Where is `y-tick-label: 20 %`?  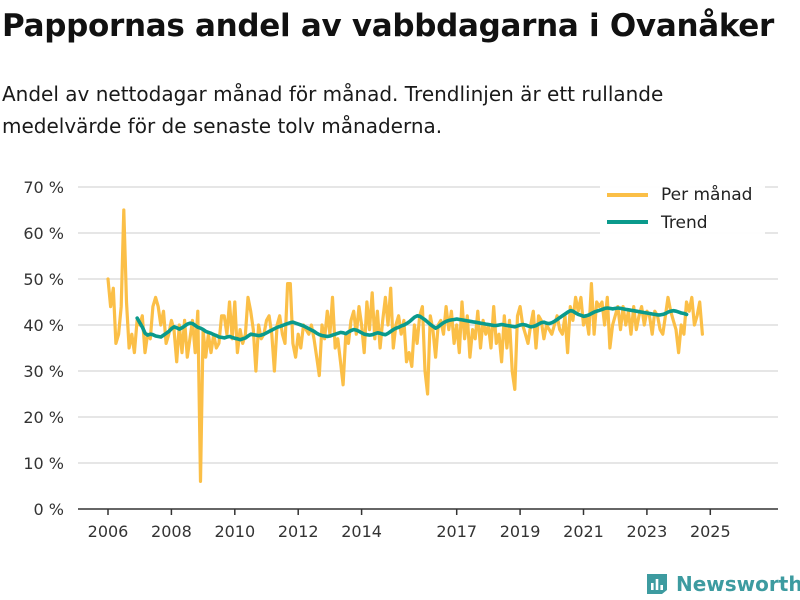
y-tick-label: 20 % is located at coordinates (43, 417).